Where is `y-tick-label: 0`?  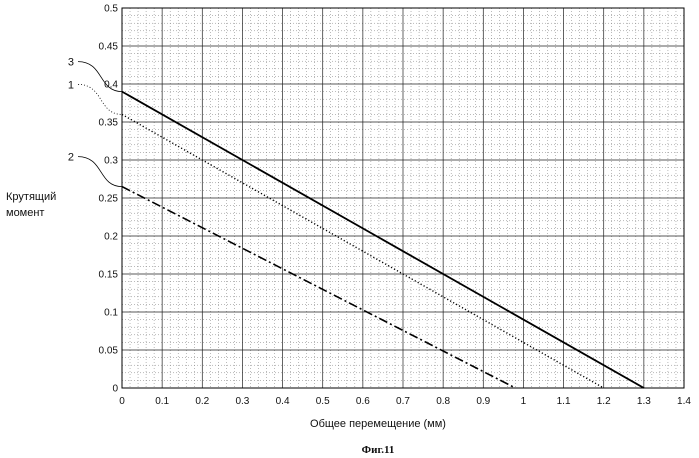
y-tick-label: 0 is located at coordinates (115, 389).